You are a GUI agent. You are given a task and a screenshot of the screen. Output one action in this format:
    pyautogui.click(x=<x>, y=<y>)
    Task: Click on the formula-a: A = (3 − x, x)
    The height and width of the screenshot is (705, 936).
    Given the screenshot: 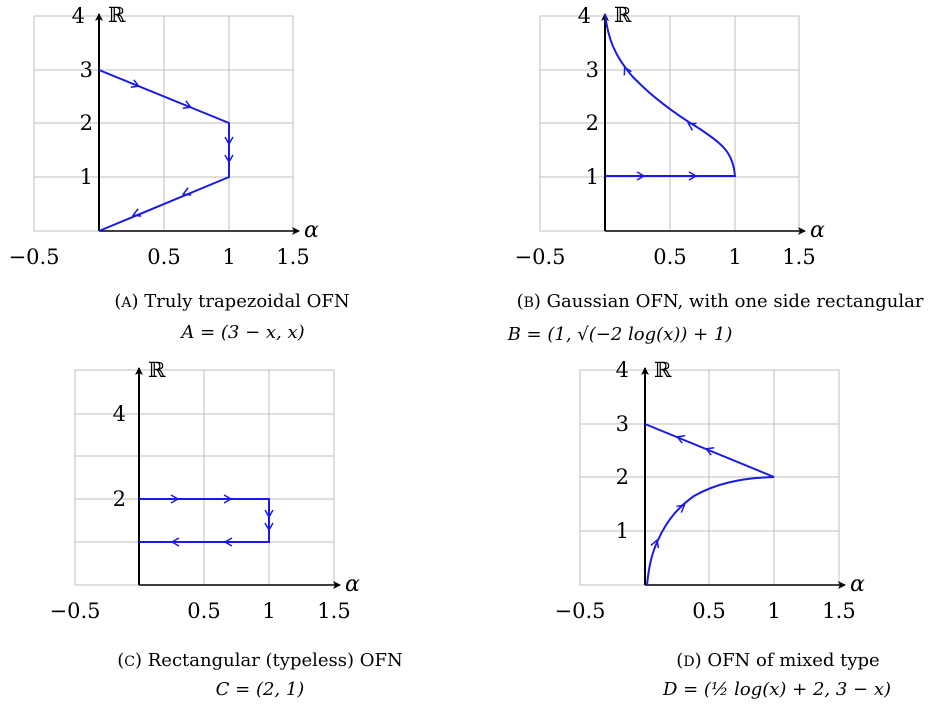 What is the action you would take?
    pyautogui.click(x=241, y=332)
    